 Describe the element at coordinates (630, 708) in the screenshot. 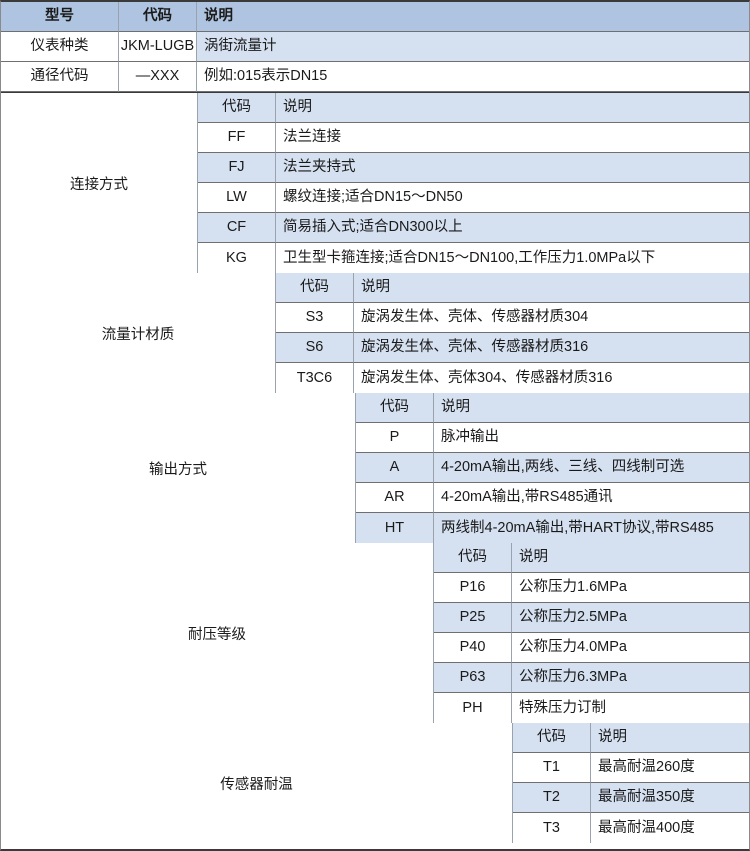

I see `row-desc: 特殊压力订制` at that location.